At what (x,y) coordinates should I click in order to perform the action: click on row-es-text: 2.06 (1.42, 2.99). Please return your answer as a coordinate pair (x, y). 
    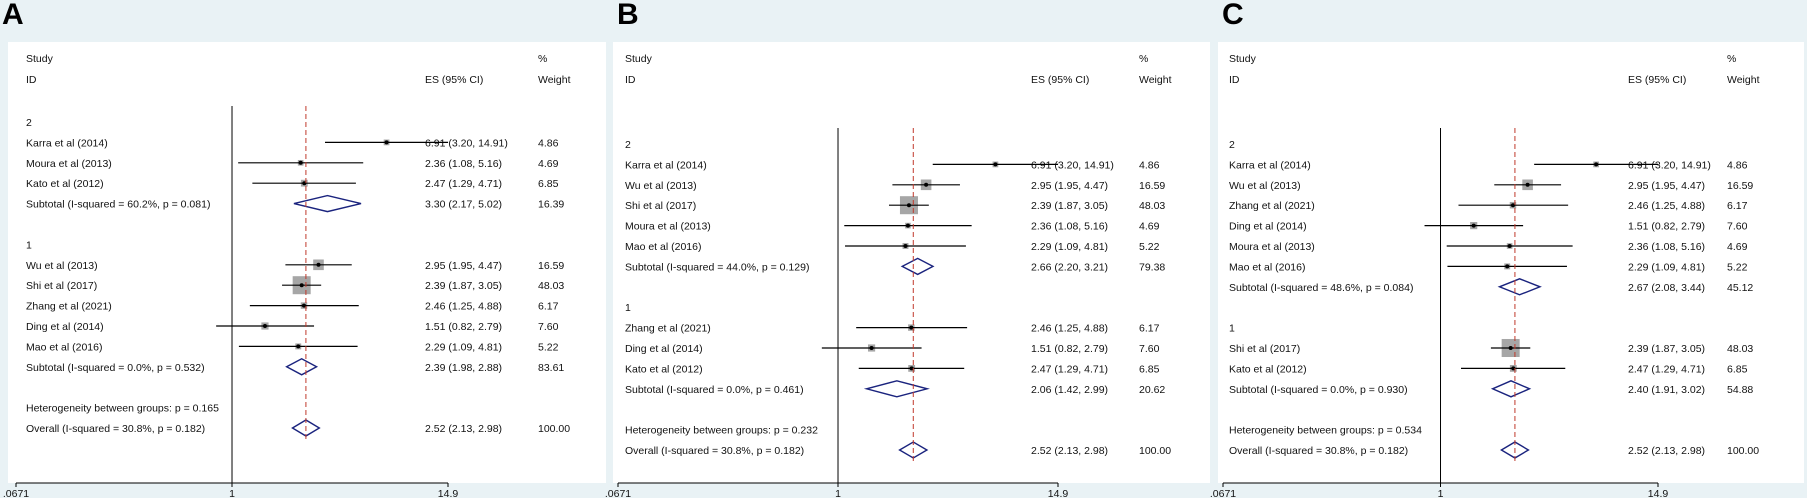
    Looking at the image, I should click on (1069, 390).